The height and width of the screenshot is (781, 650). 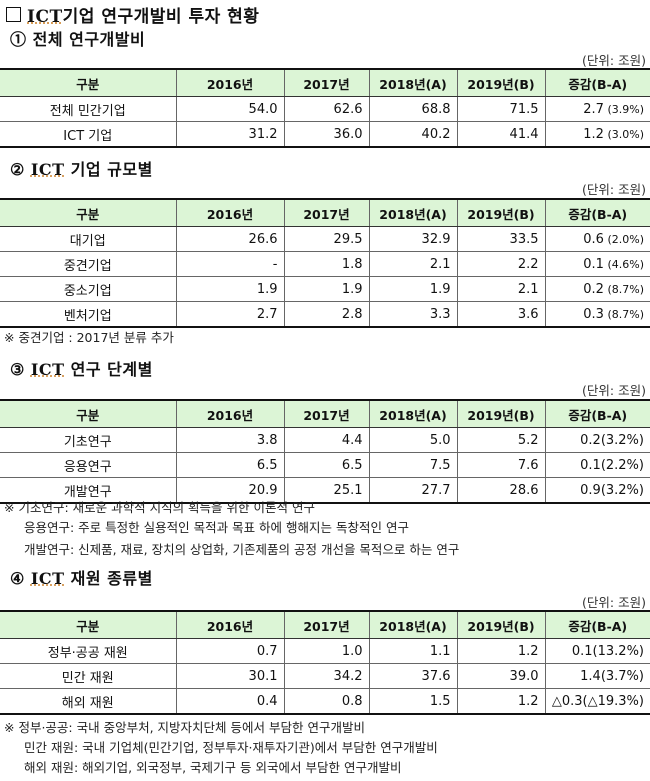 I want to click on cell-value: 68.8, so click(x=413, y=109).